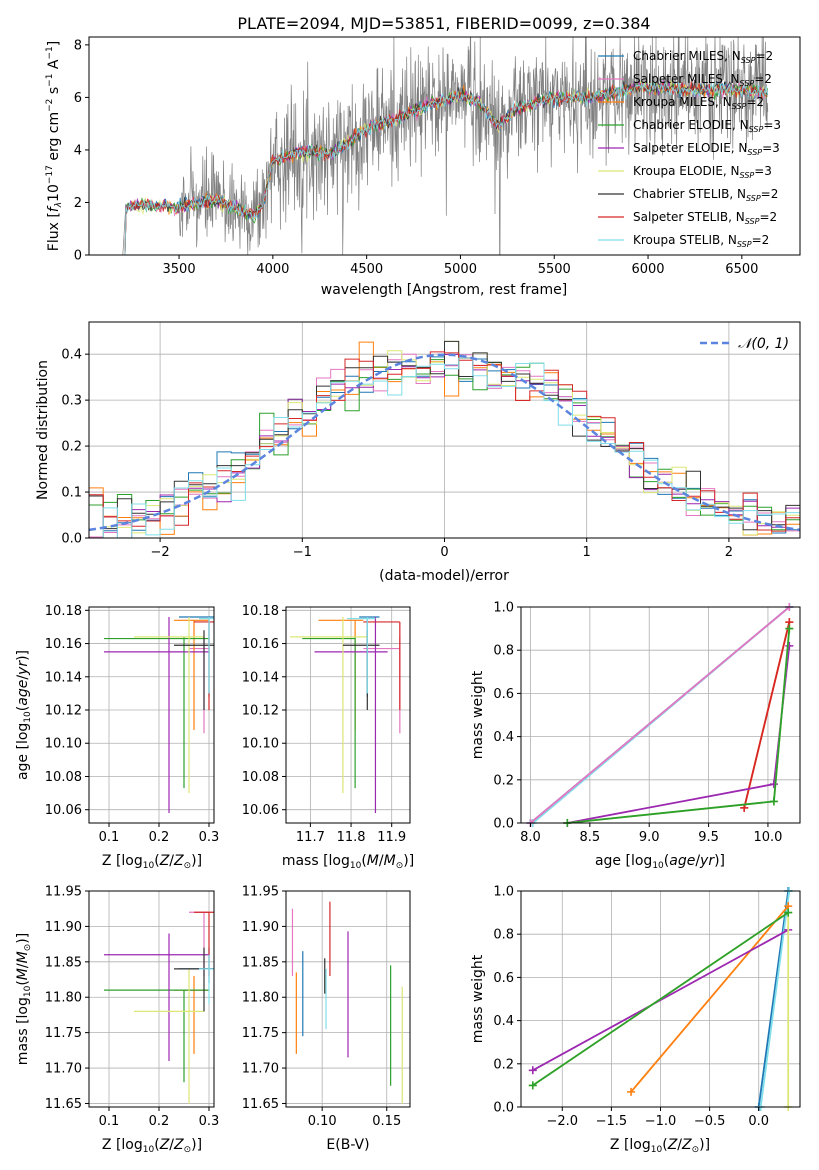 This screenshot has height=1170, width=819. What do you see at coordinates (503, 651) in the screenshot?
I see `y-tick-label: 0.8` at bounding box center [503, 651].